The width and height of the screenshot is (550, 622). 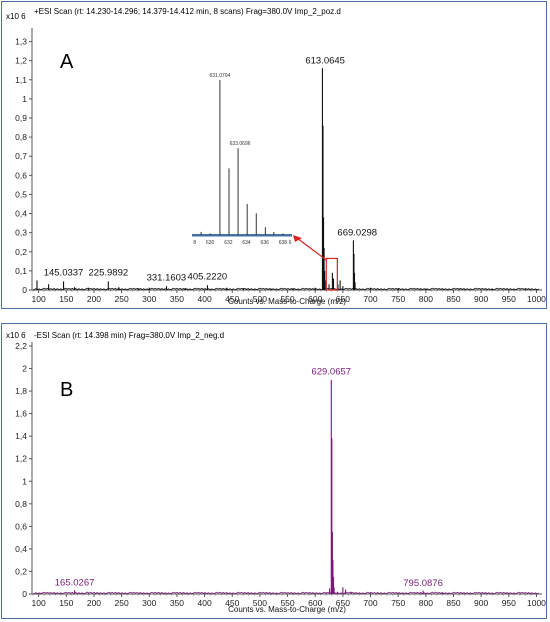 What do you see at coordinates (290, 243) in the screenshot?
I see `inset-tick-label: 6` at bounding box center [290, 243].